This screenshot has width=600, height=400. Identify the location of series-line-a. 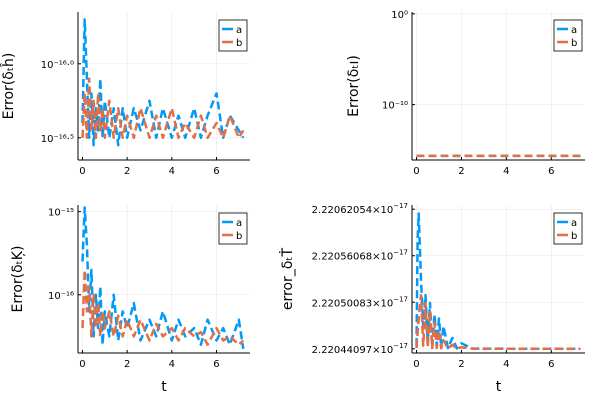
(163, 277).